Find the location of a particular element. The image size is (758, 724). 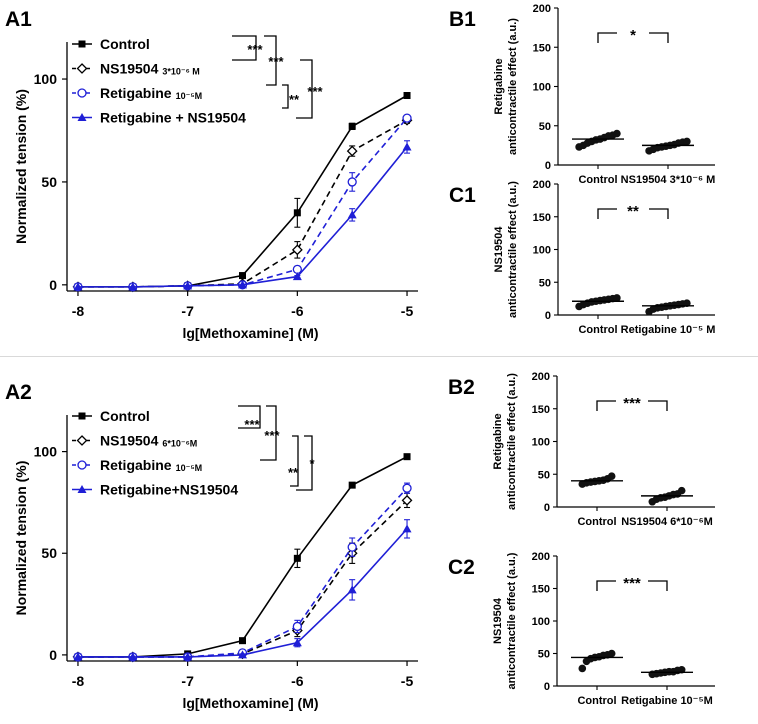

significance-brackets: ********* is located at coordinates (276, 448).